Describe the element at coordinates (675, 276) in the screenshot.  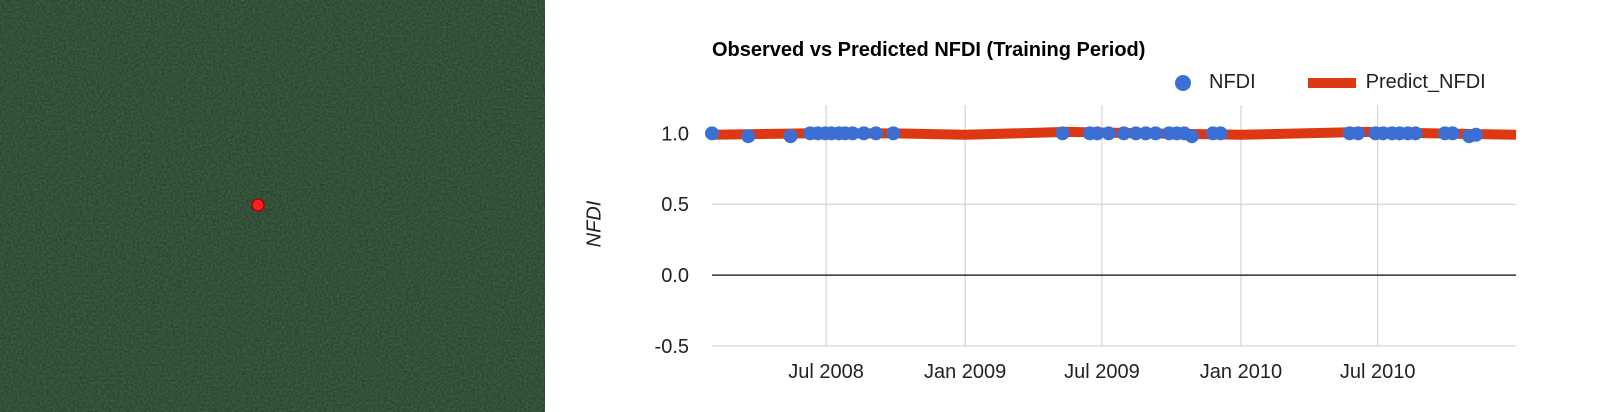
I see `y-tick-label: 0.0` at that location.